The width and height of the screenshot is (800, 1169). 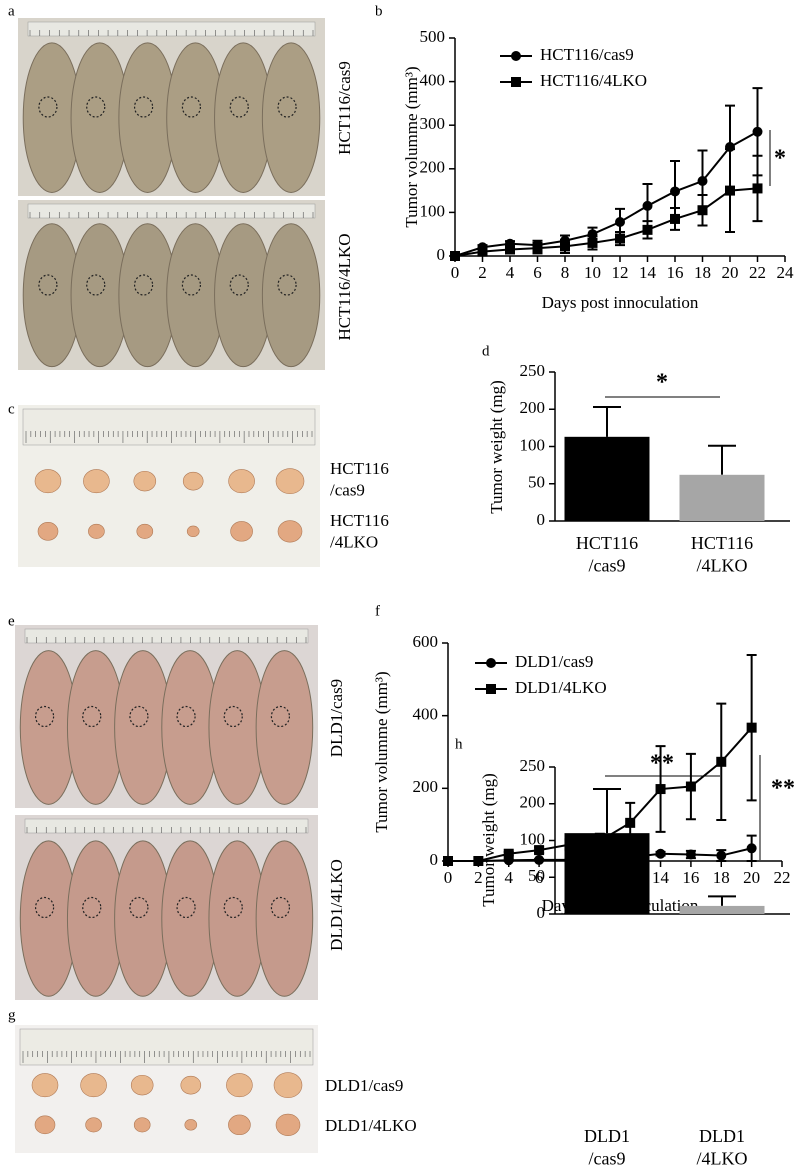 What do you see at coordinates (433, 123) in the screenshot?
I see `y-tick-label: 300` at bounding box center [433, 123].